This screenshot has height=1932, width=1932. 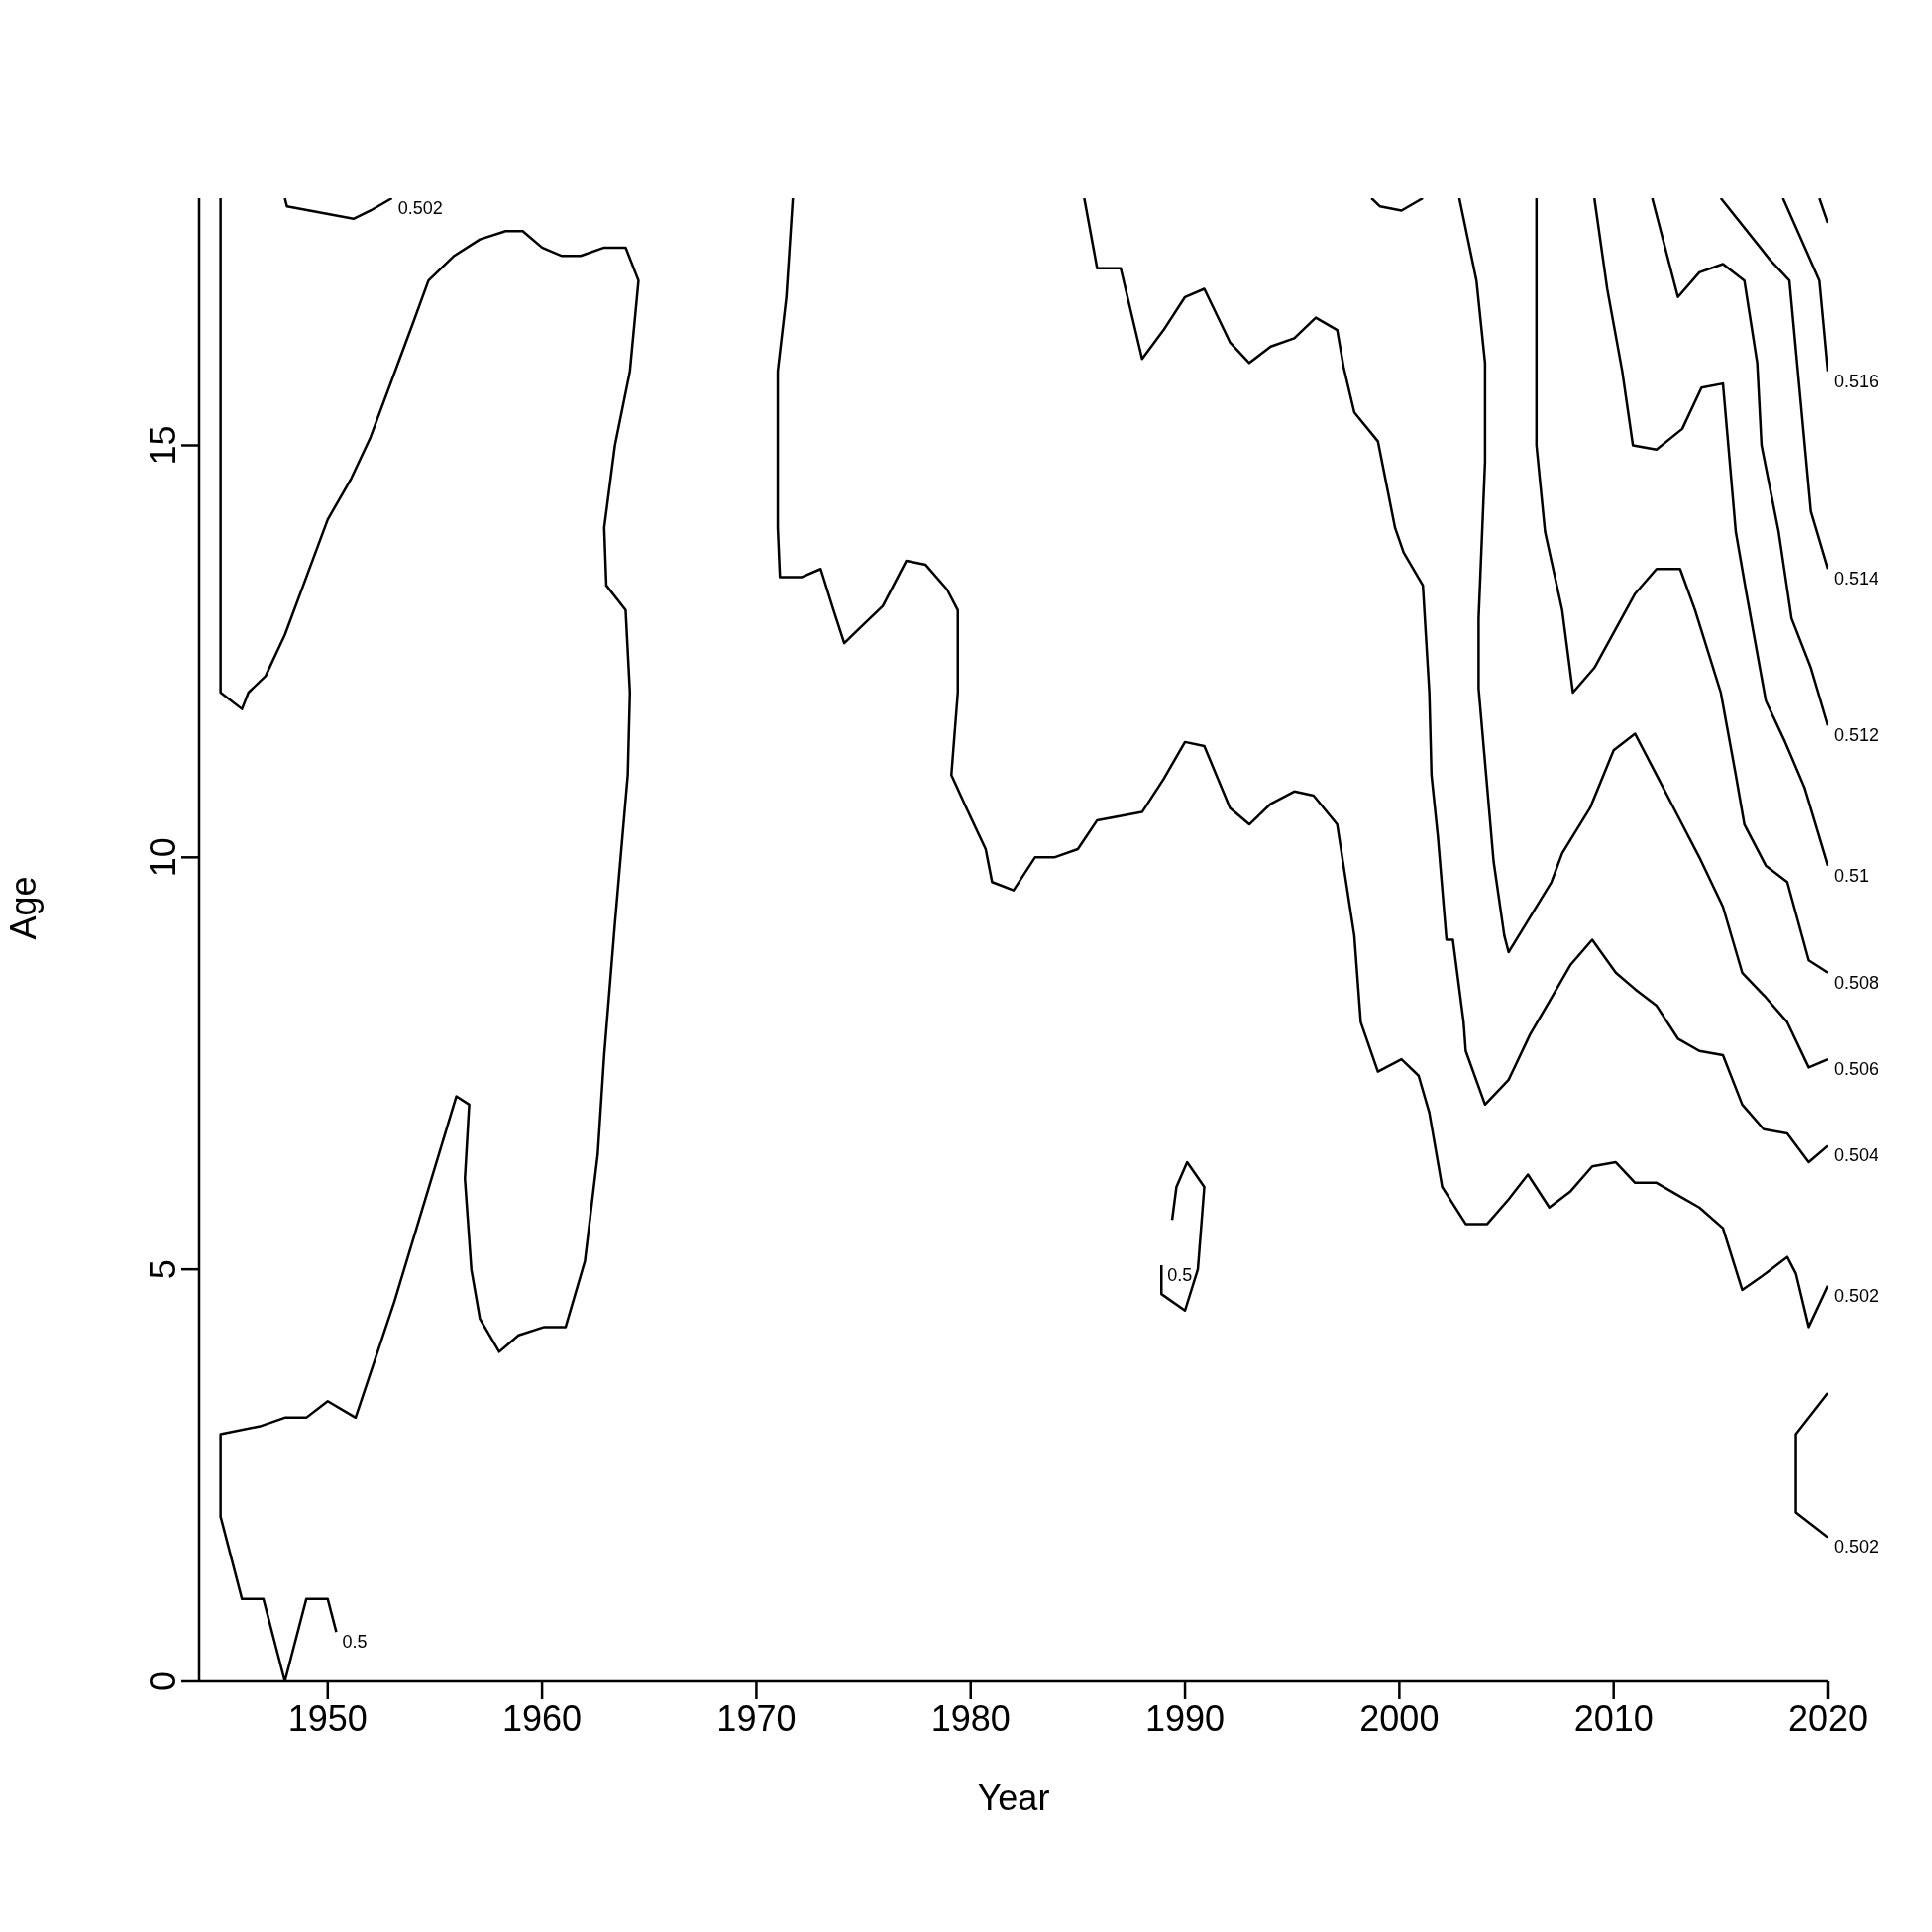 I want to click on x-tick-label: 1980, so click(x=971, y=1718).